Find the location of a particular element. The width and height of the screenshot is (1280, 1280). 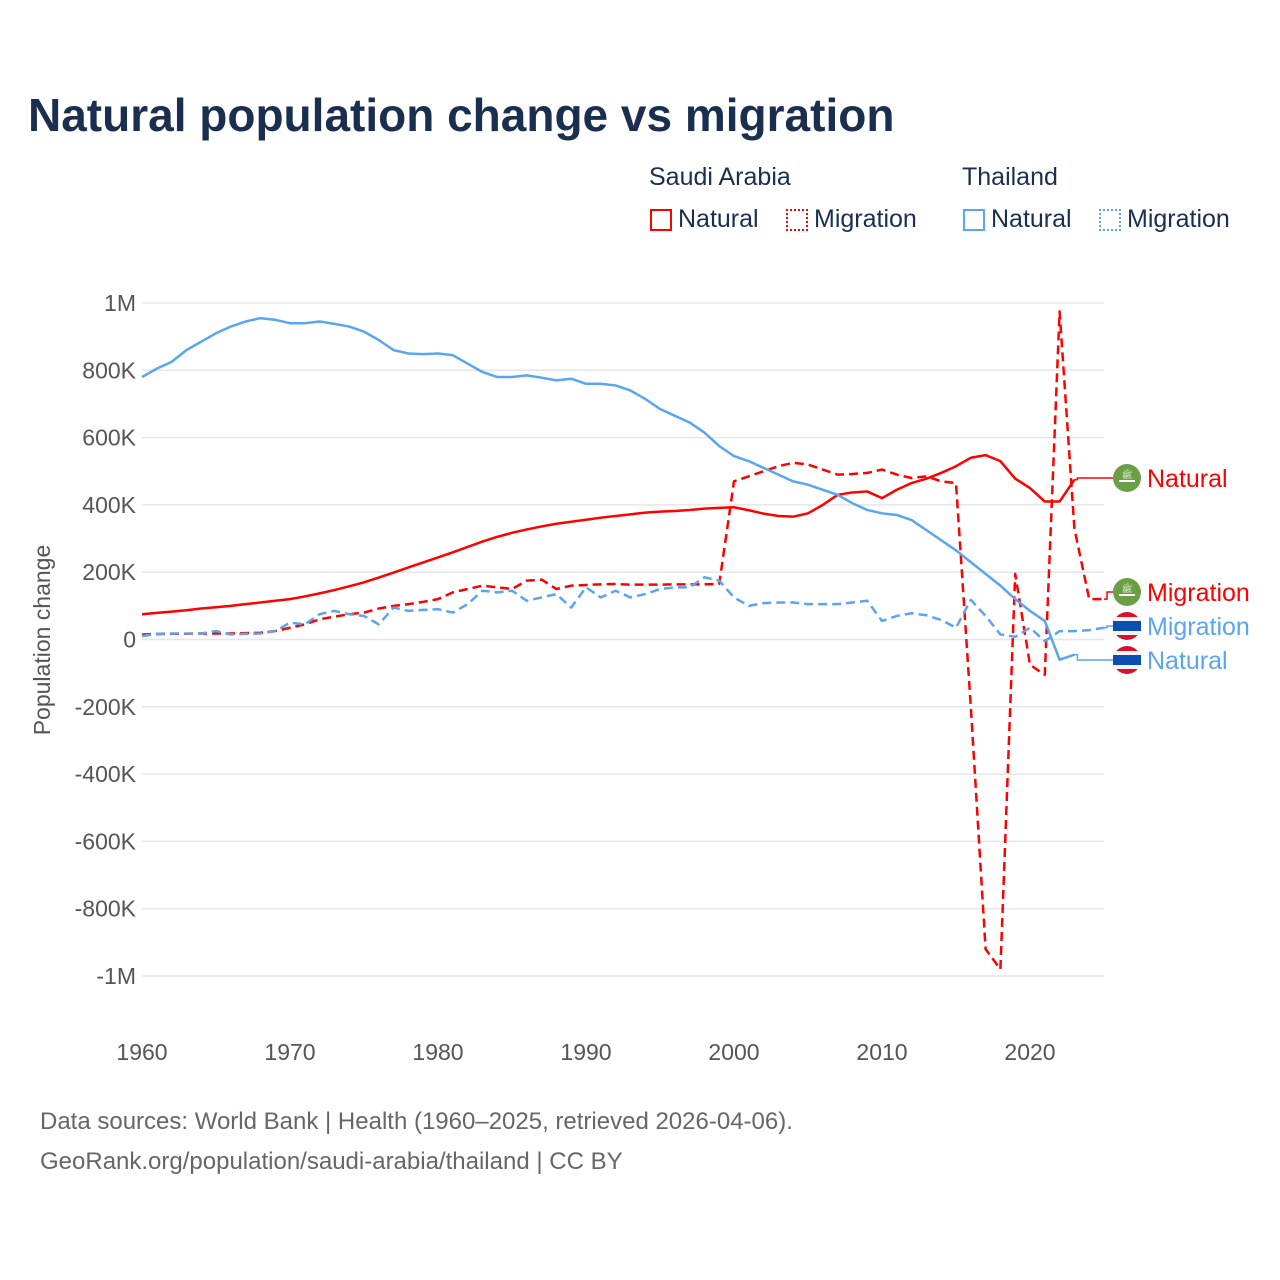

y-tick-label: 0 is located at coordinates (129, 640).